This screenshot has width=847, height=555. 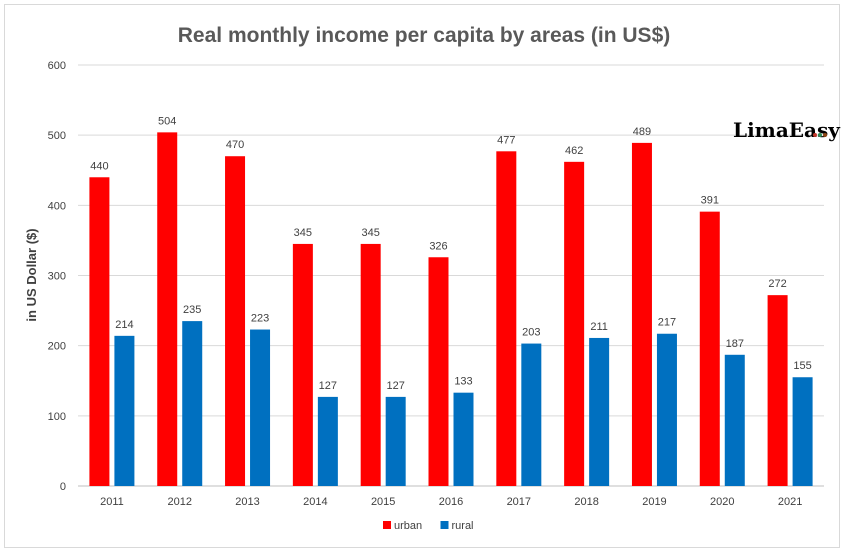 I want to click on x-tick-label: 2017, so click(x=519, y=502).